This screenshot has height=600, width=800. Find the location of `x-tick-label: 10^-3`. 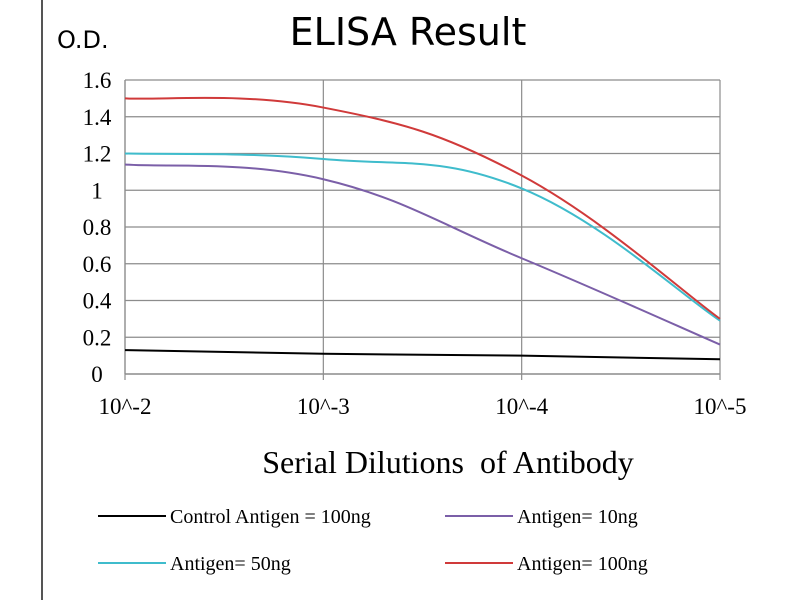

x-tick-label: 10^-3 is located at coordinates (323, 406).